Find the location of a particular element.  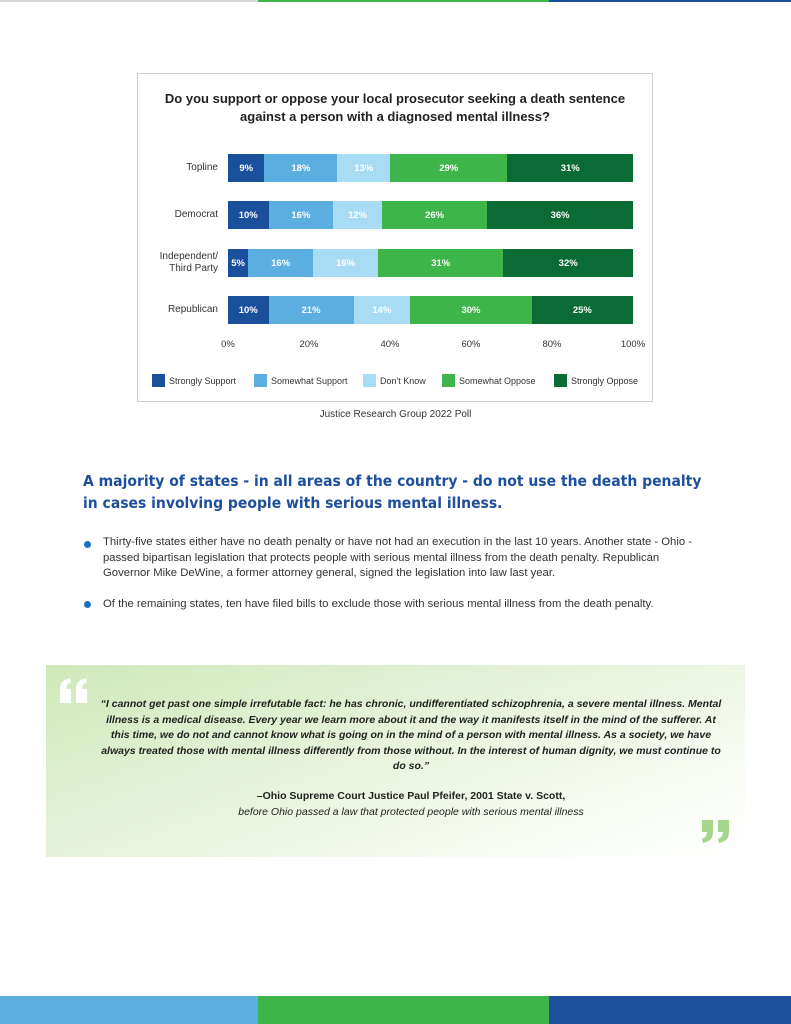

x-tick-label: 100% is located at coordinates (633, 344).